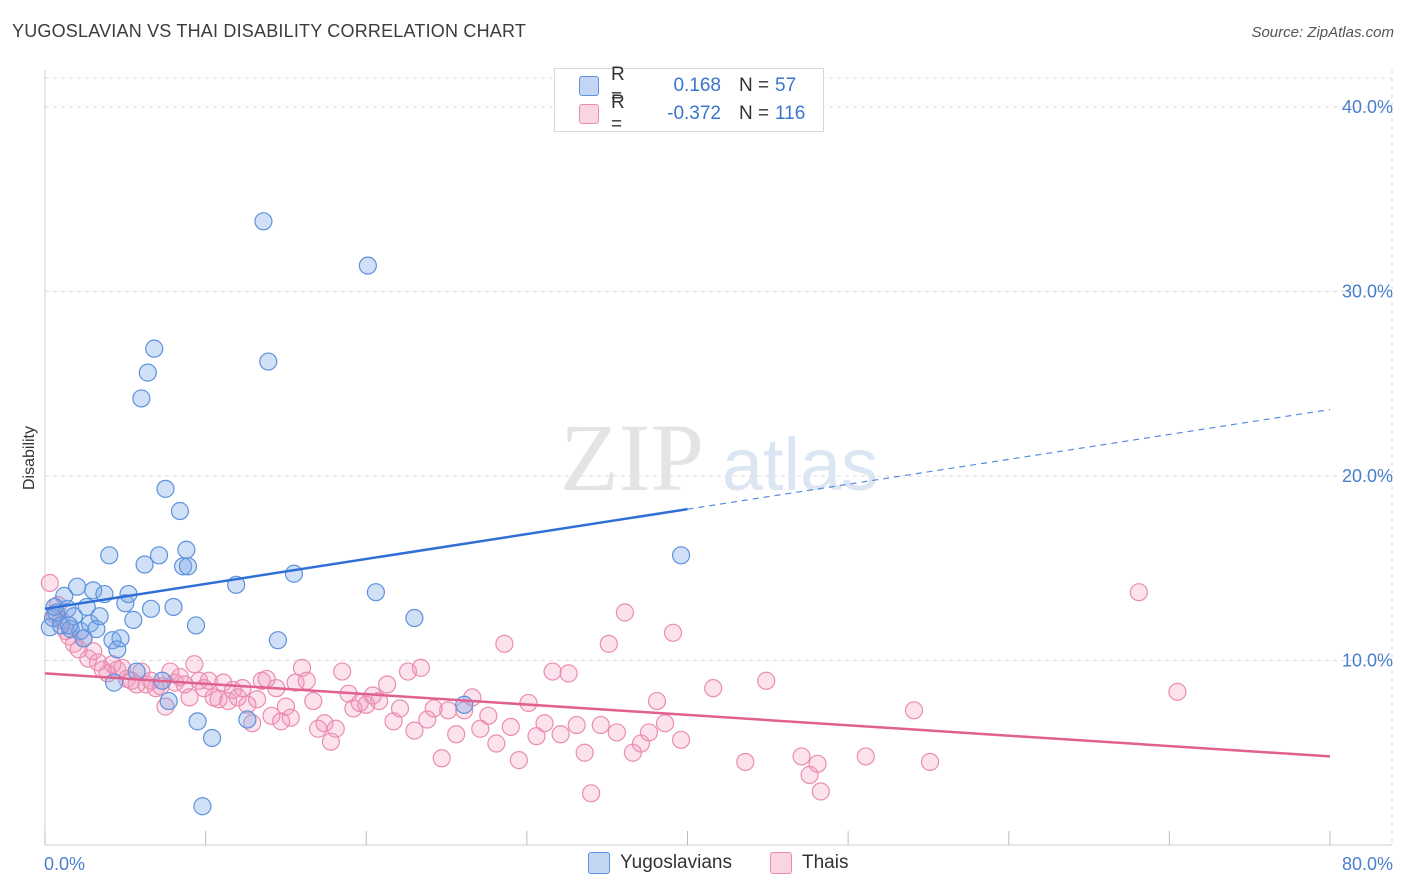  Describe the element at coordinates (754, 113) in the screenshot. I see `legend-n-label: N =` at that location.